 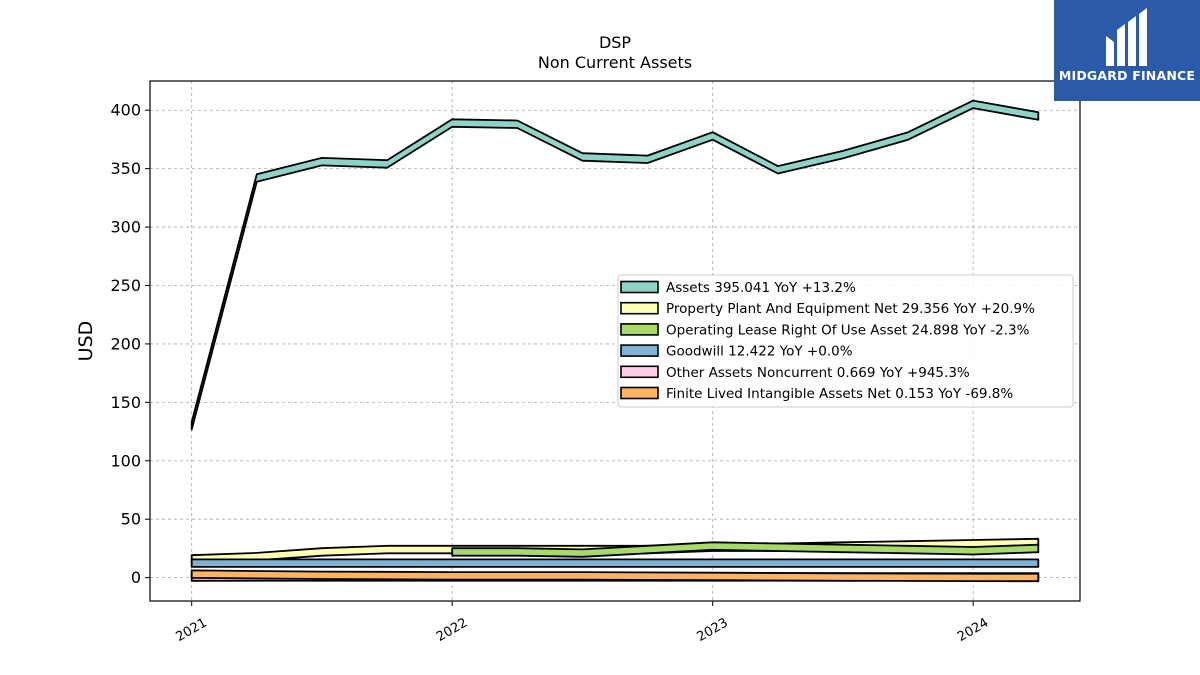 What do you see at coordinates (86, 341) in the screenshot?
I see `y-axis-label: USD` at bounding box center [86, 341].